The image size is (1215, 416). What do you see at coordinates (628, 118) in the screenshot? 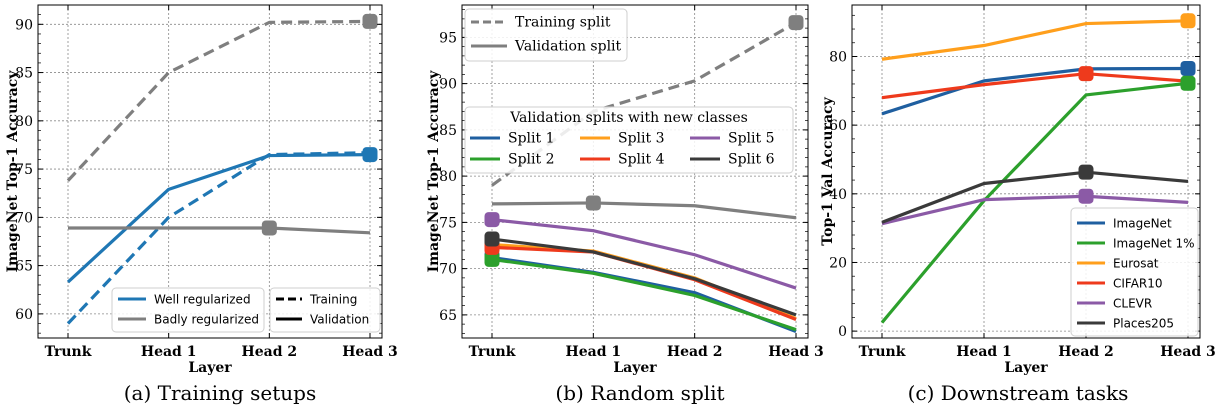
I see `legend-title: Validation splits with new classes` at bounding box center [628, 118].